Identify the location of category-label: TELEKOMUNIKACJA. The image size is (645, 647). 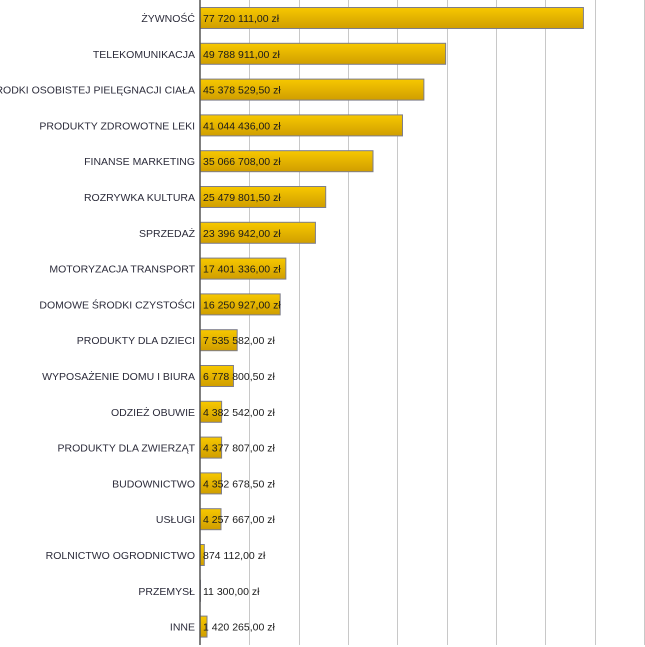
(144, 55).